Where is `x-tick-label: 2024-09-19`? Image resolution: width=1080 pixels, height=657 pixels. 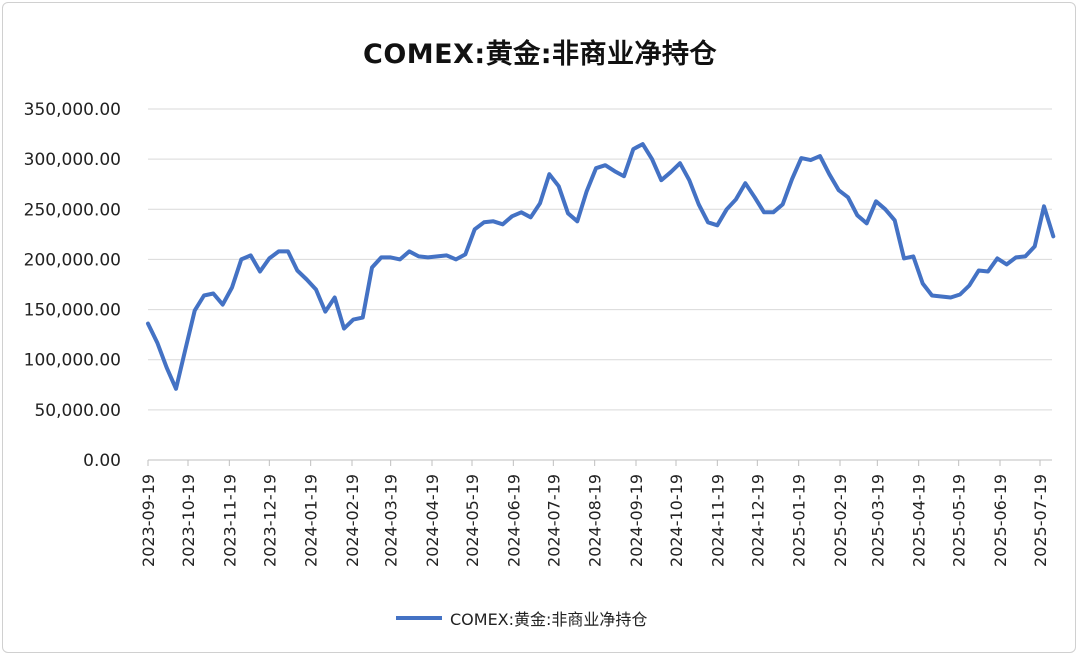 x-tick-label: 2024-09-19 is located at coordinates (636, 520).